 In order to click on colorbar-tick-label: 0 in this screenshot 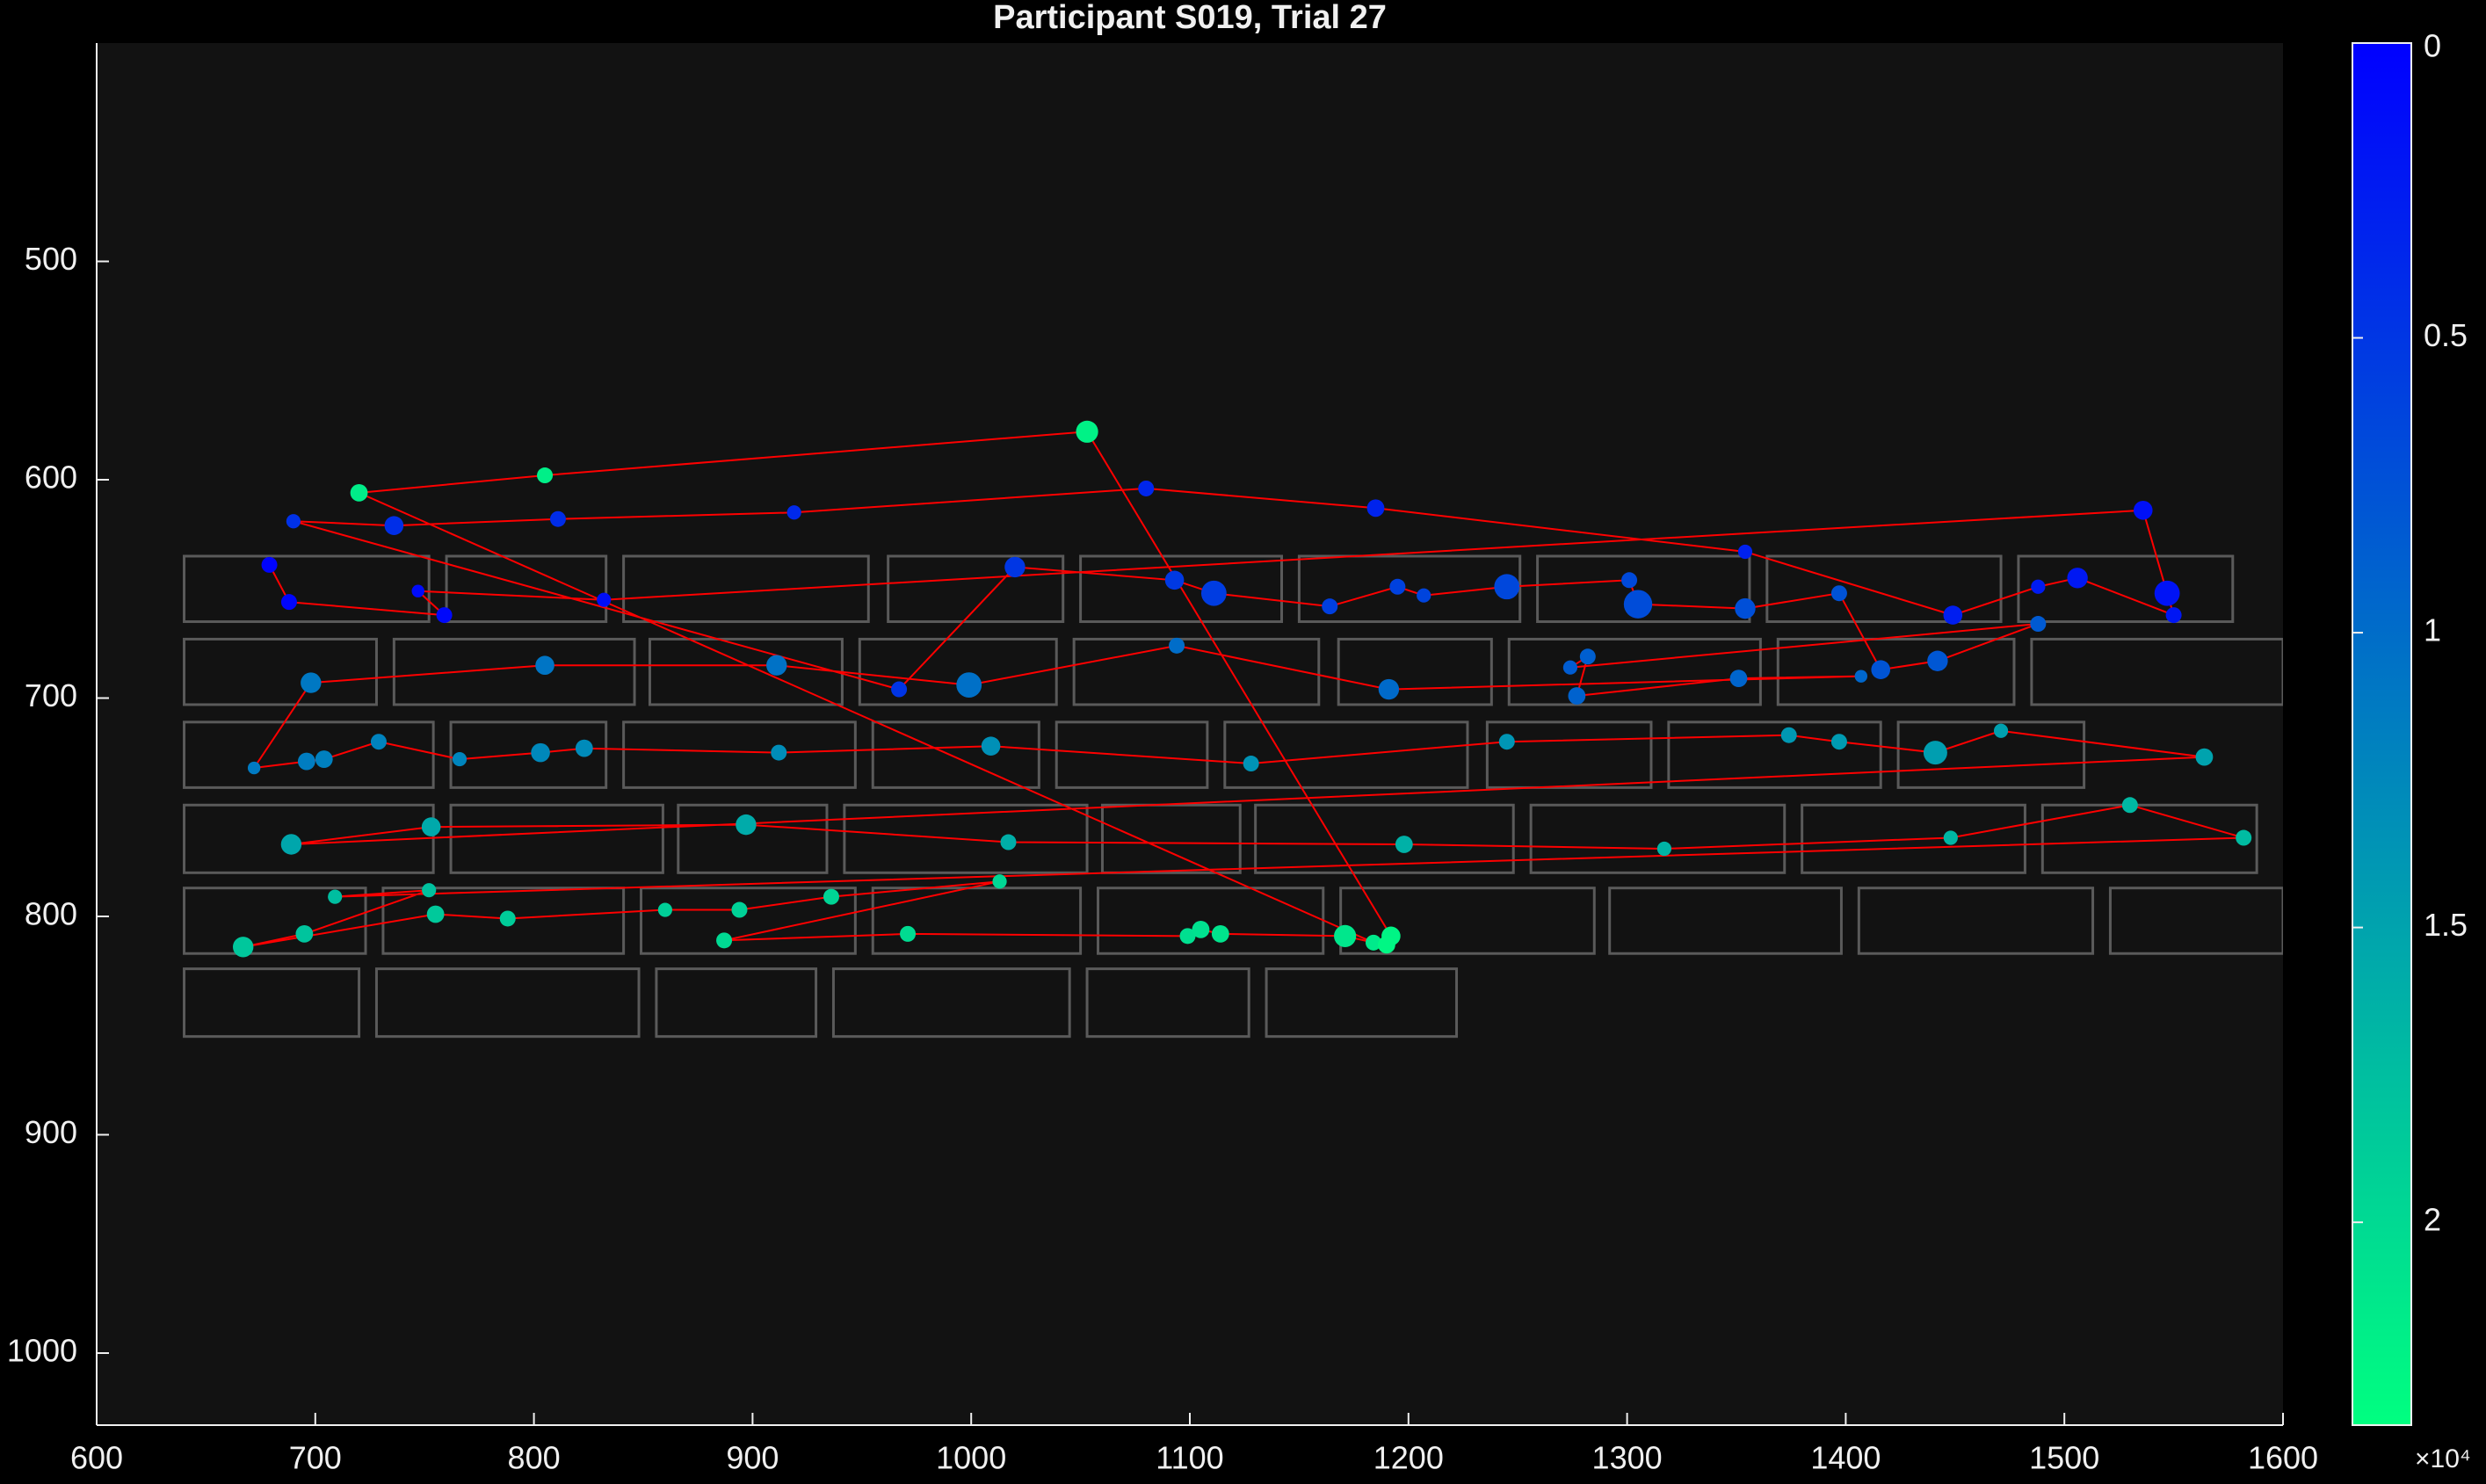, I will do `click(2433, 46)`.